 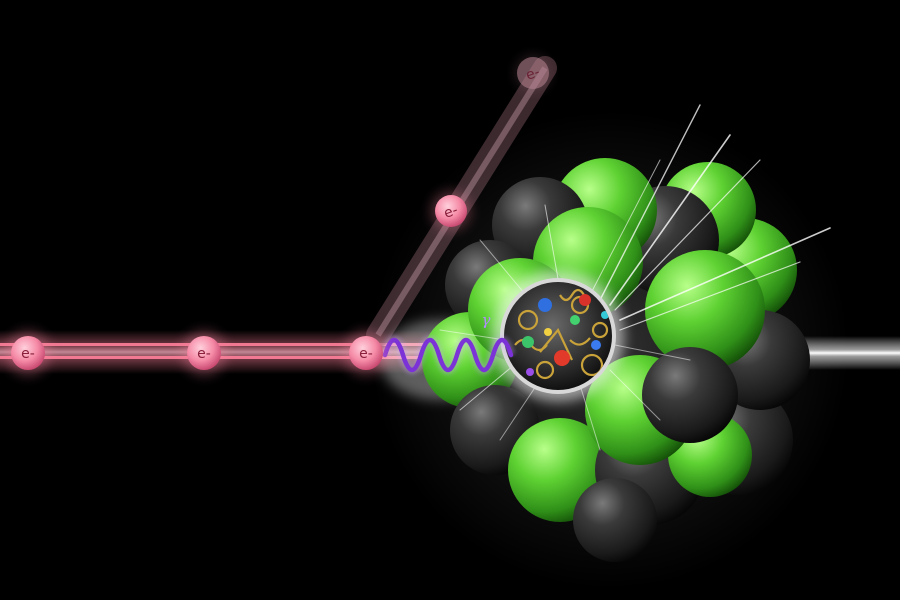 What do you see at coordinates (530, 372) in the screenshot?
I see `quark-purple` at bounding box center [530, 372].